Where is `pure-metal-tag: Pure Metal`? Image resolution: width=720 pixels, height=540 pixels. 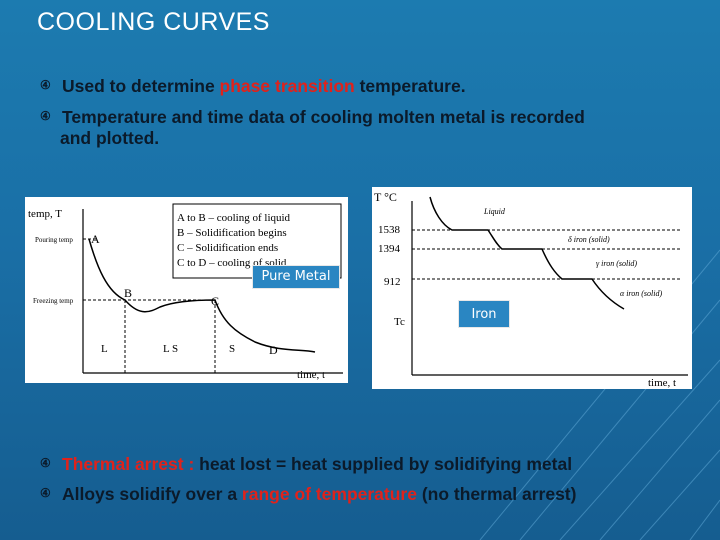
pure-metal-tag: Pure Metal is located at coordinates (296, 277).